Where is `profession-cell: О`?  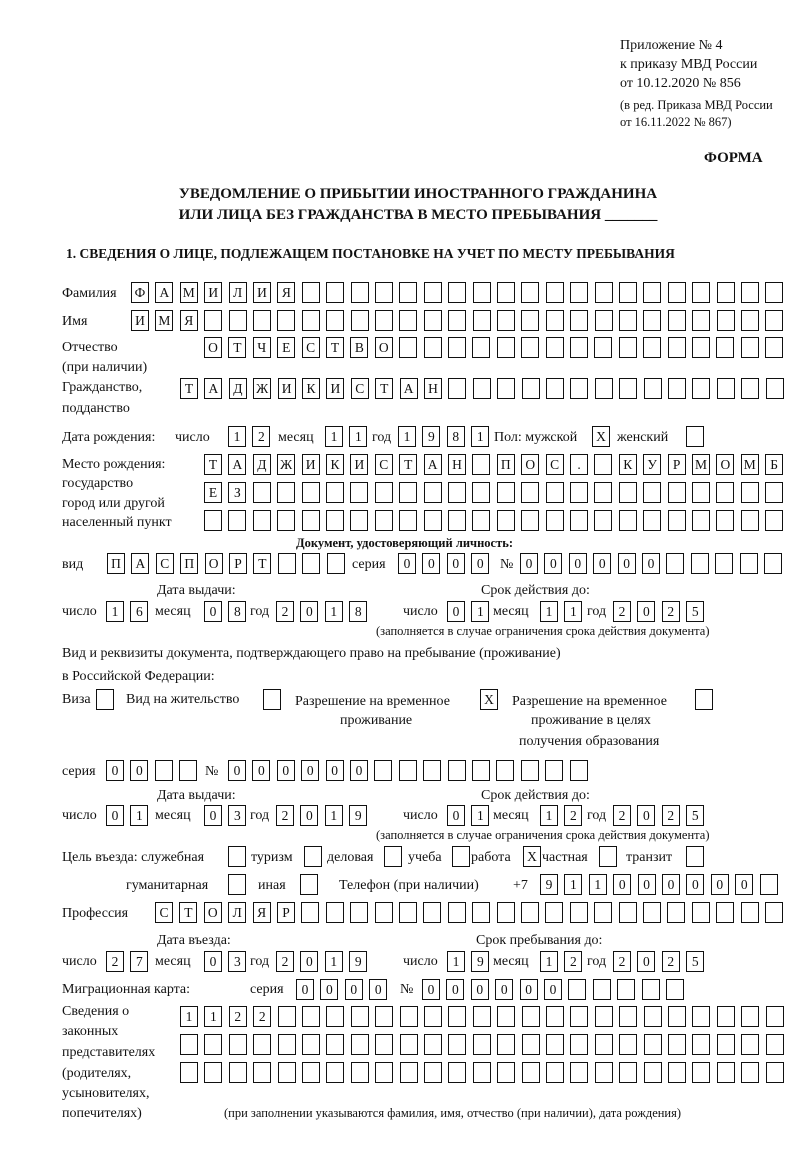
profession-cell: О is located at coordinates (212, 912).